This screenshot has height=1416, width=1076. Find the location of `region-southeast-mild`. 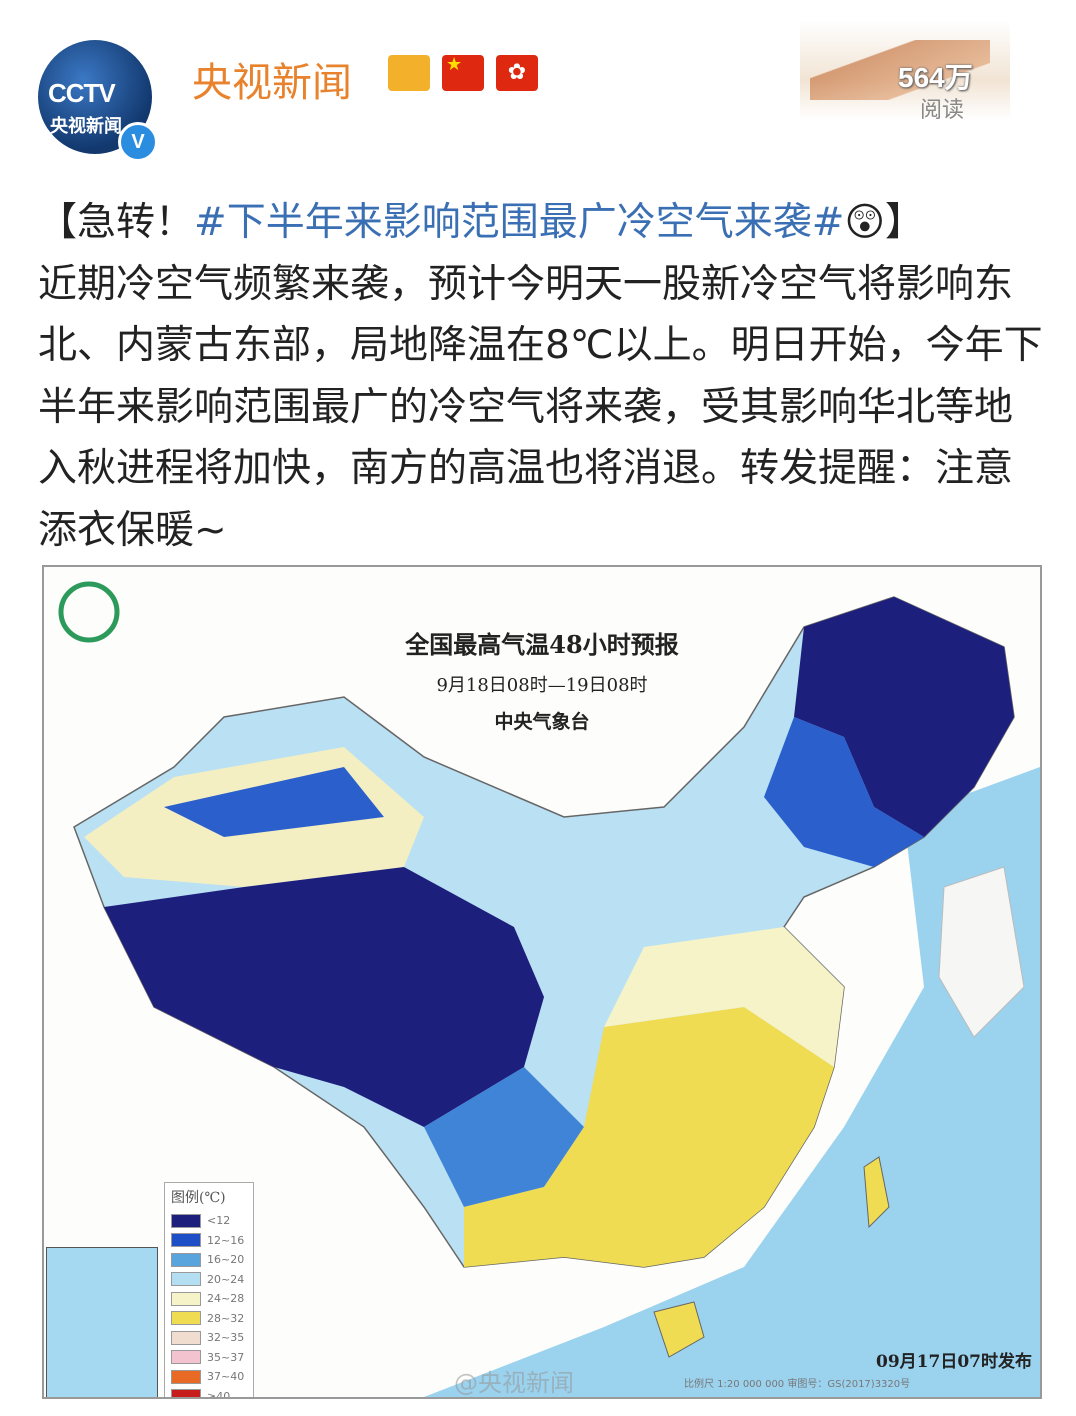

region-southeast-mild is located at coordinates (724, 997).